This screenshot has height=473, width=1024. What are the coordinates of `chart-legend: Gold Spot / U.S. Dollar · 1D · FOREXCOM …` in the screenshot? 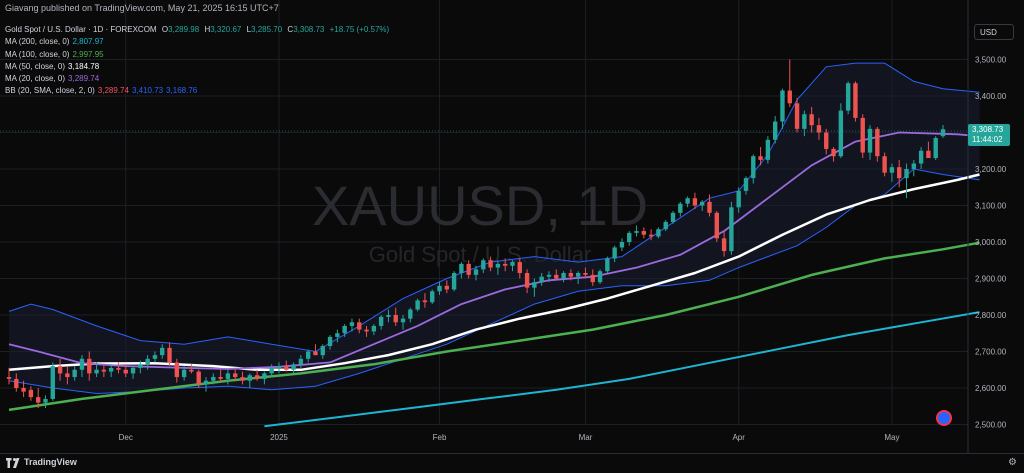 It's located at (197, 61).